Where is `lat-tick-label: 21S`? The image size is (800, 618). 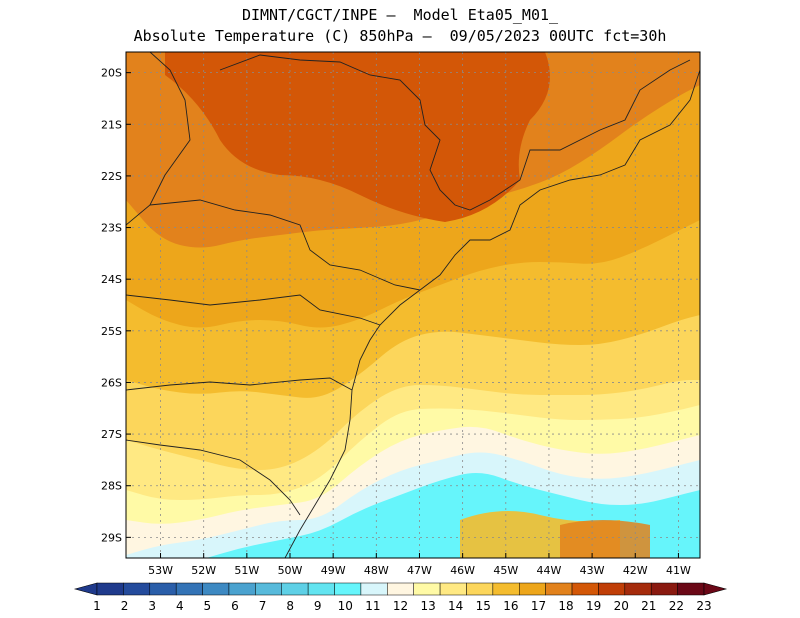 lat-tick-label: 21S is located at coordinates (111, 124).